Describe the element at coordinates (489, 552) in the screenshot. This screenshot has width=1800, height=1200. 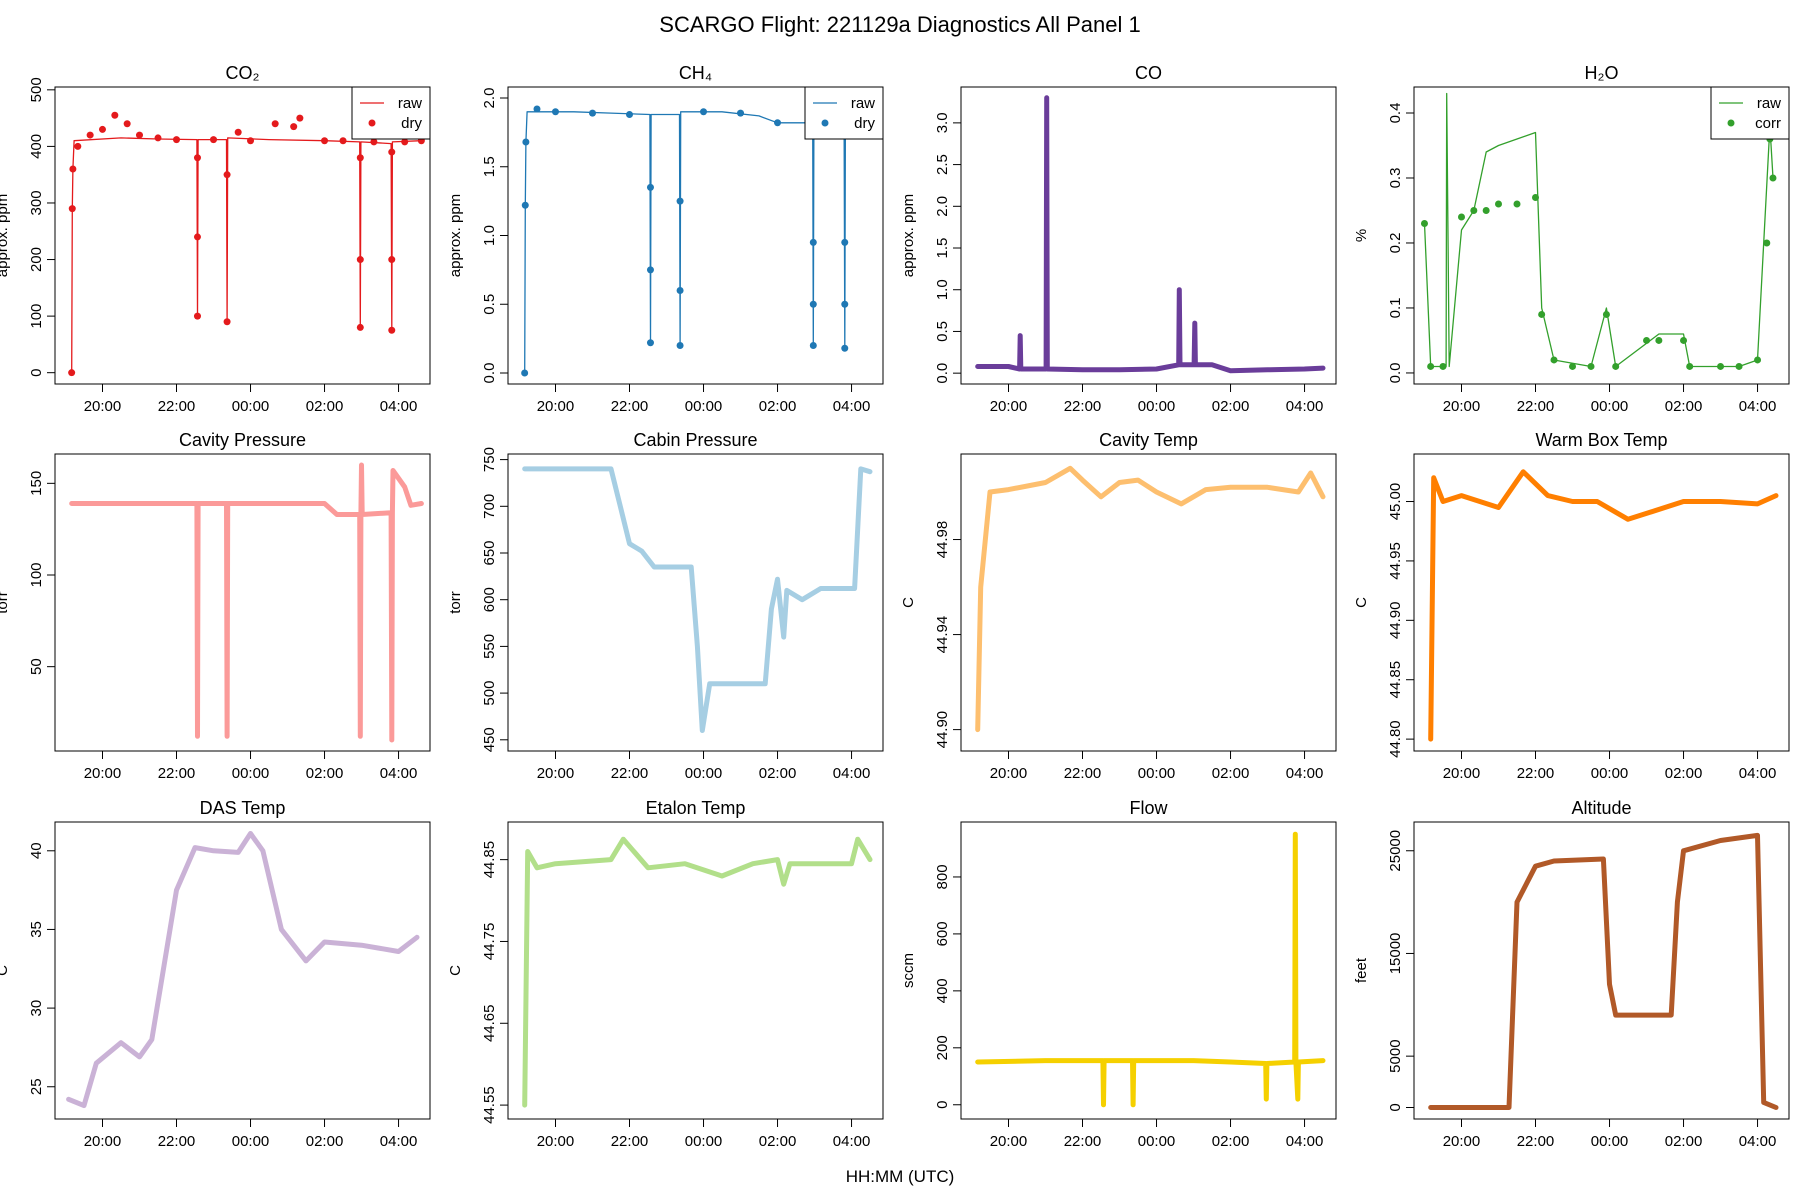
I see `y-tick-label: 650` at that location.